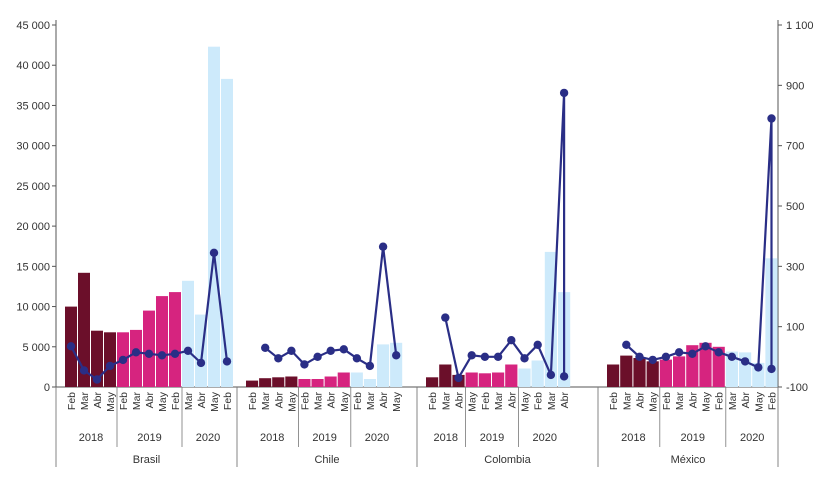  Describe the element at coordinates (47, 388) in the screenshot. I see `left-tick-label: 0` at that location.